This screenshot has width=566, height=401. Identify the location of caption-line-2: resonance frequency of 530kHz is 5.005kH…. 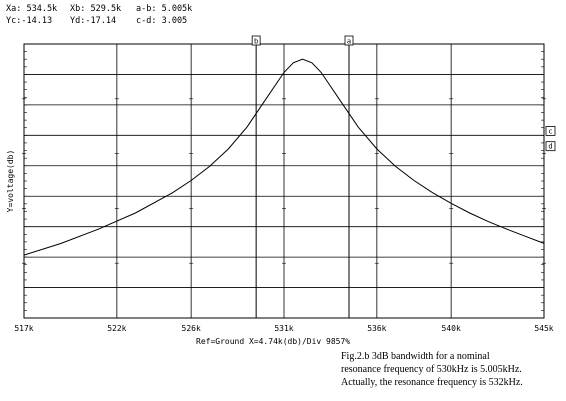
(431, 369).